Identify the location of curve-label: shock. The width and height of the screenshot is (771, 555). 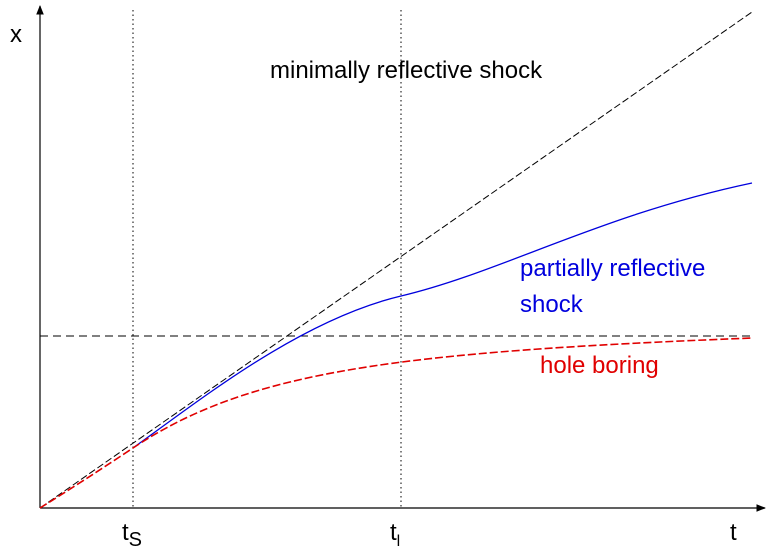
(552, 304).